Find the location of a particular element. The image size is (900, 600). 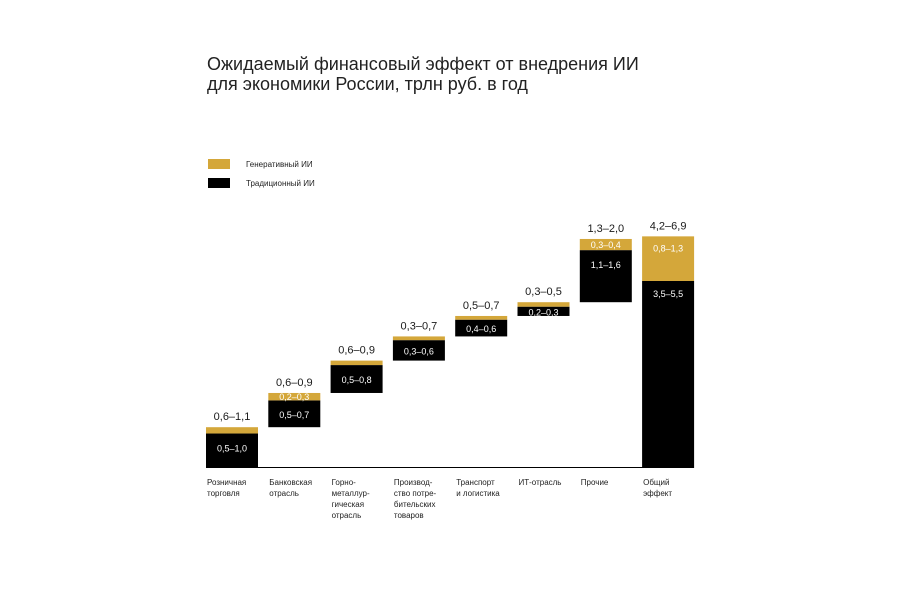

bar-traditional-label-0: 0,5–1,0 is located at coordinates (232, 449).